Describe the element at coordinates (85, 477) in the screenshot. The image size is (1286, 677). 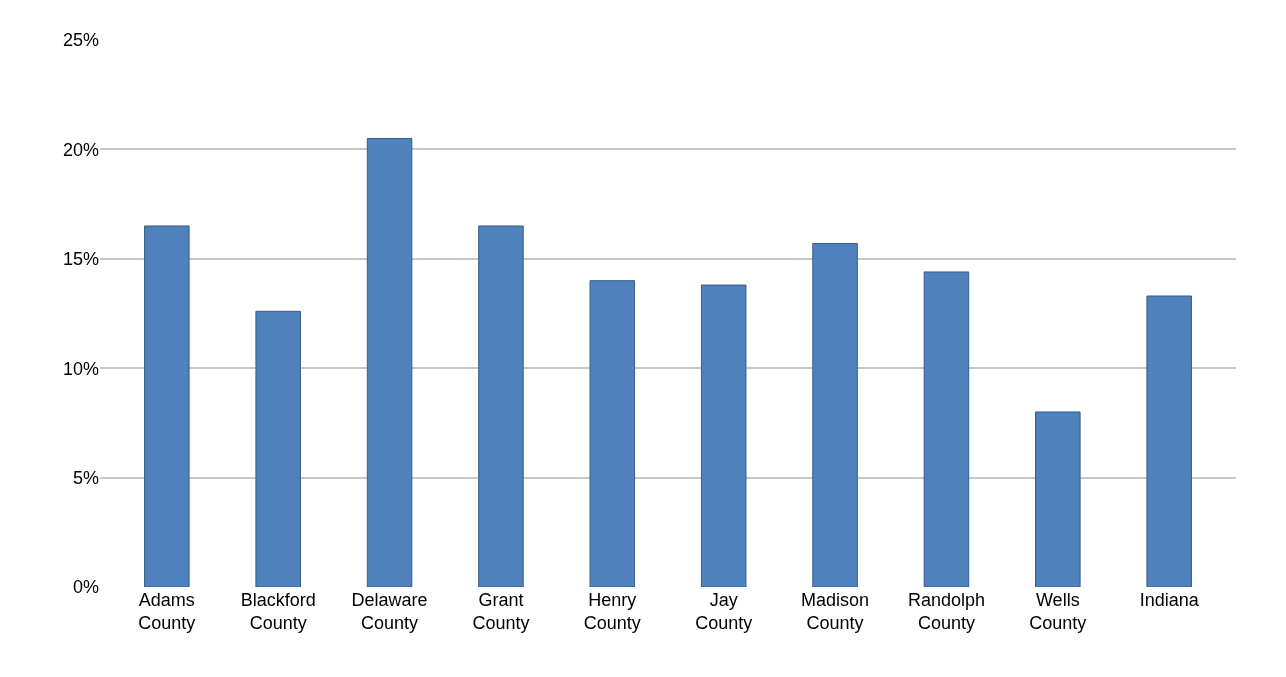
I see `y-tick-label: 5%` at that location.